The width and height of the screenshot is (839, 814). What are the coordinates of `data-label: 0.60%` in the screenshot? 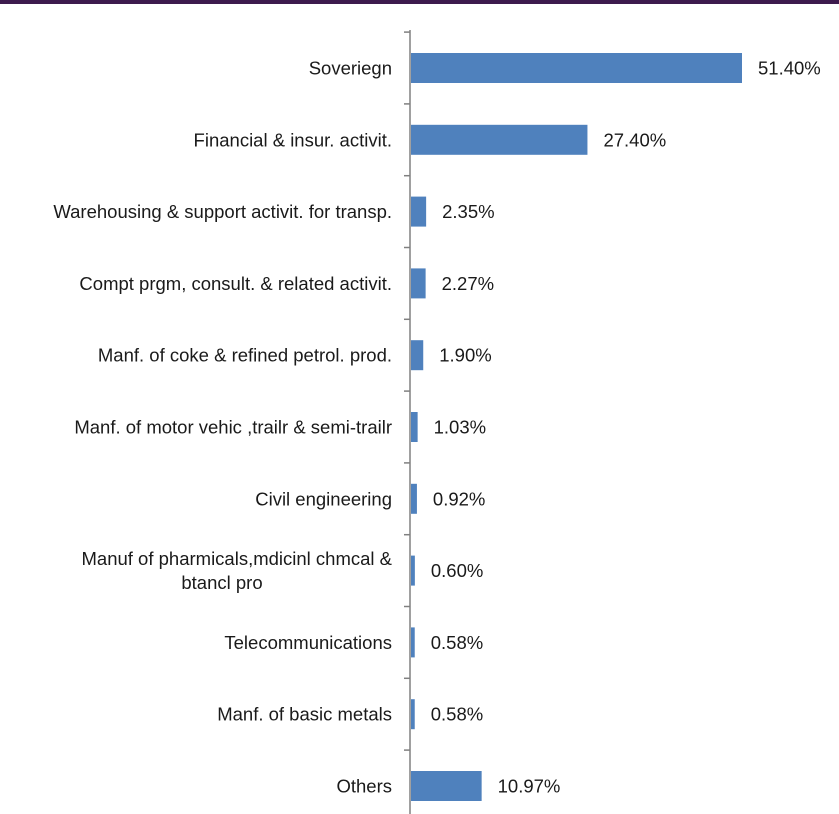 It's located at (457, 570).